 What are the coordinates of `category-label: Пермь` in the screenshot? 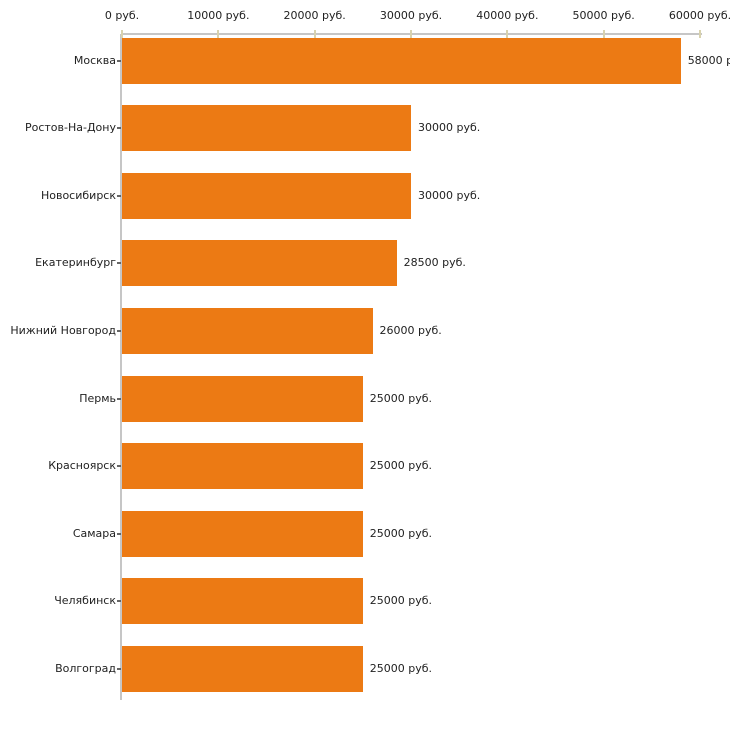 It's located at (97, 398).